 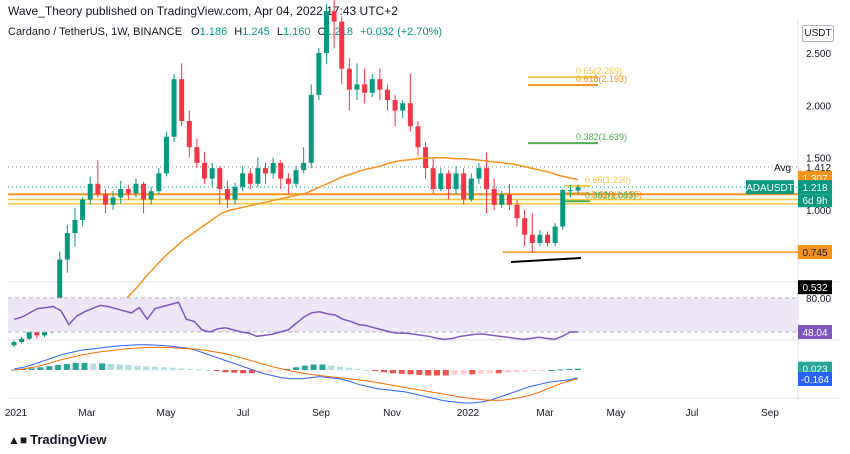 I want to click on tradingview-brand: ▲■ TradingView, so click(x=57, y=439).